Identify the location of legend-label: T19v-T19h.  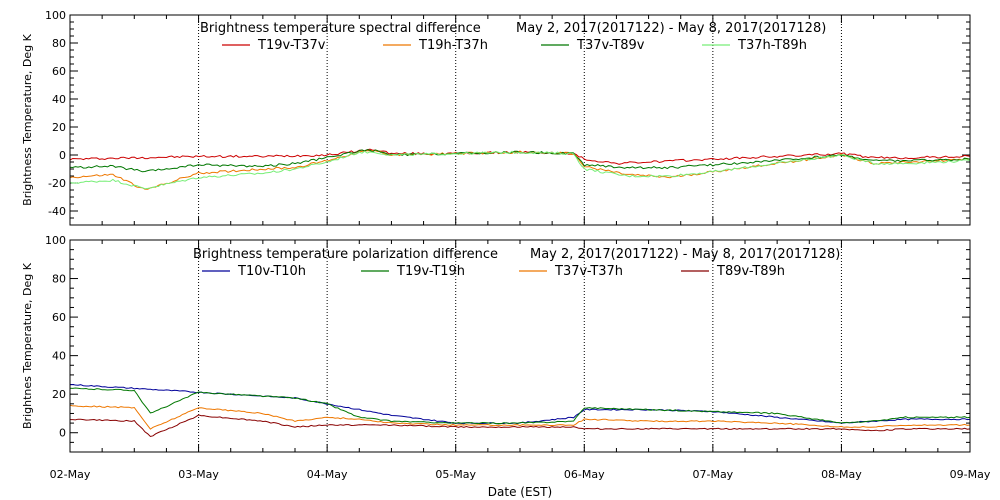
(430, 271).